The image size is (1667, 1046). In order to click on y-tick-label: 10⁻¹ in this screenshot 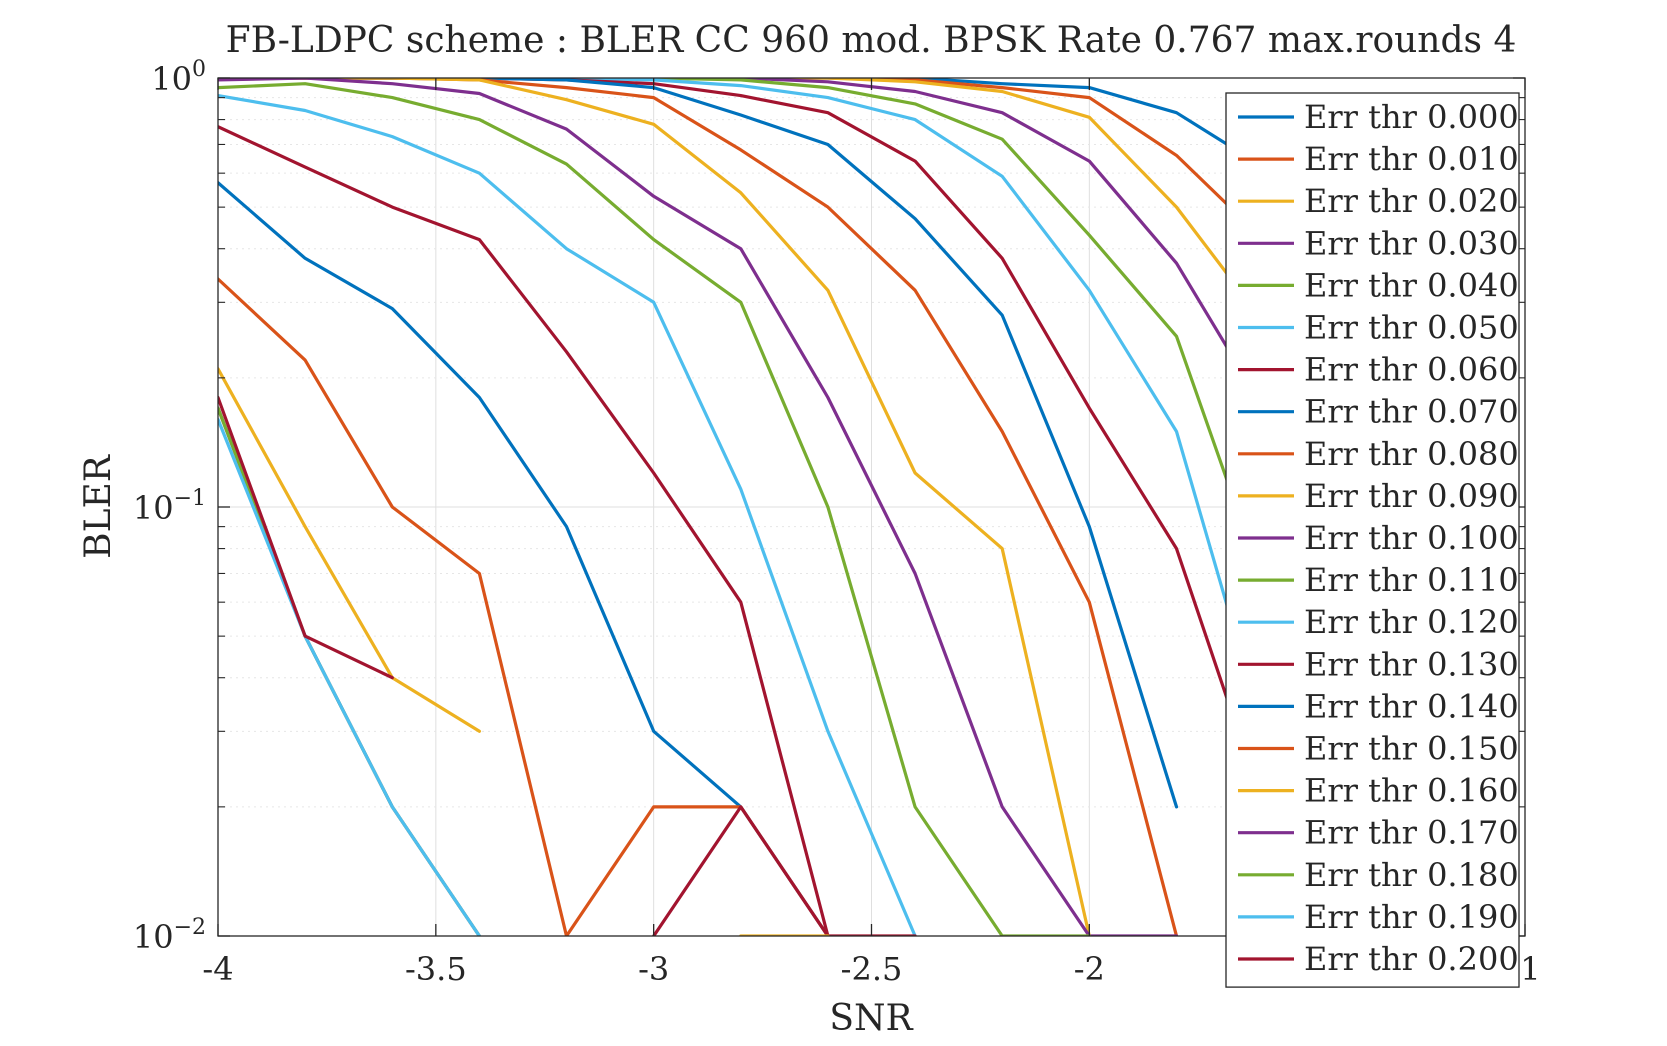, I will do `click(169, 506)`.